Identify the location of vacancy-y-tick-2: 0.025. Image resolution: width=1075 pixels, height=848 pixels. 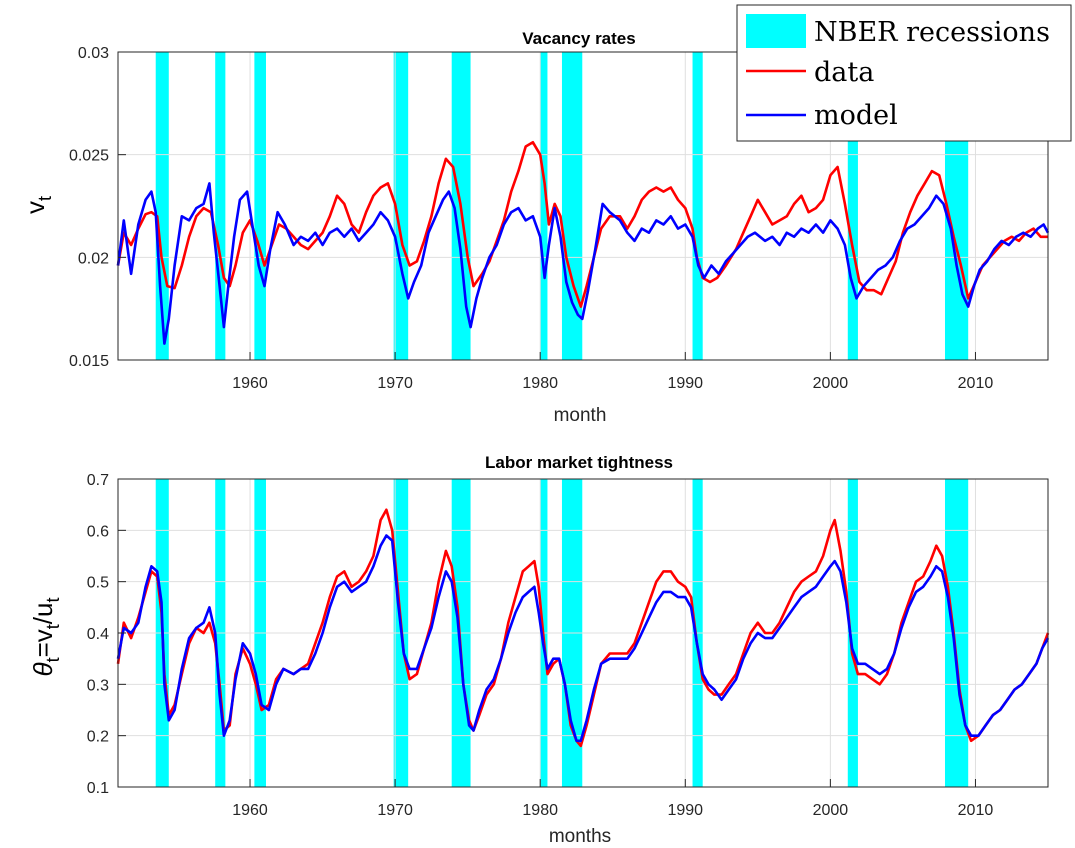
(89, 156).